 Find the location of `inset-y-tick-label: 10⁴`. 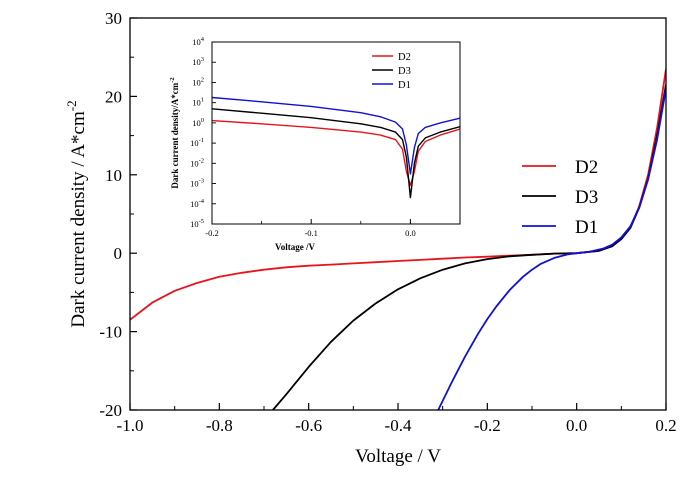

inset-y-tick-label: 10⁴ is located at coordinates (198, 41).